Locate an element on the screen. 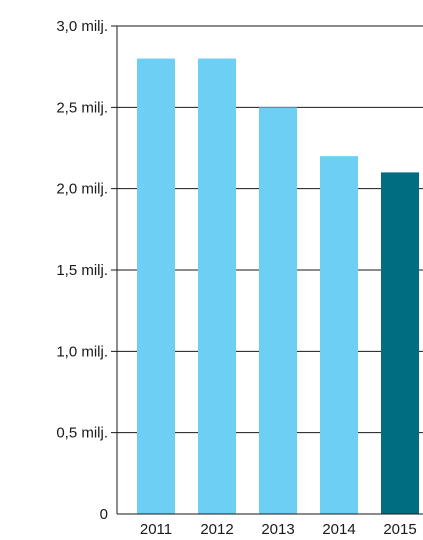 This screenshot has height=540, width=423. y-tick-label: 3,0 milj. is located at coordinates (82, 26).